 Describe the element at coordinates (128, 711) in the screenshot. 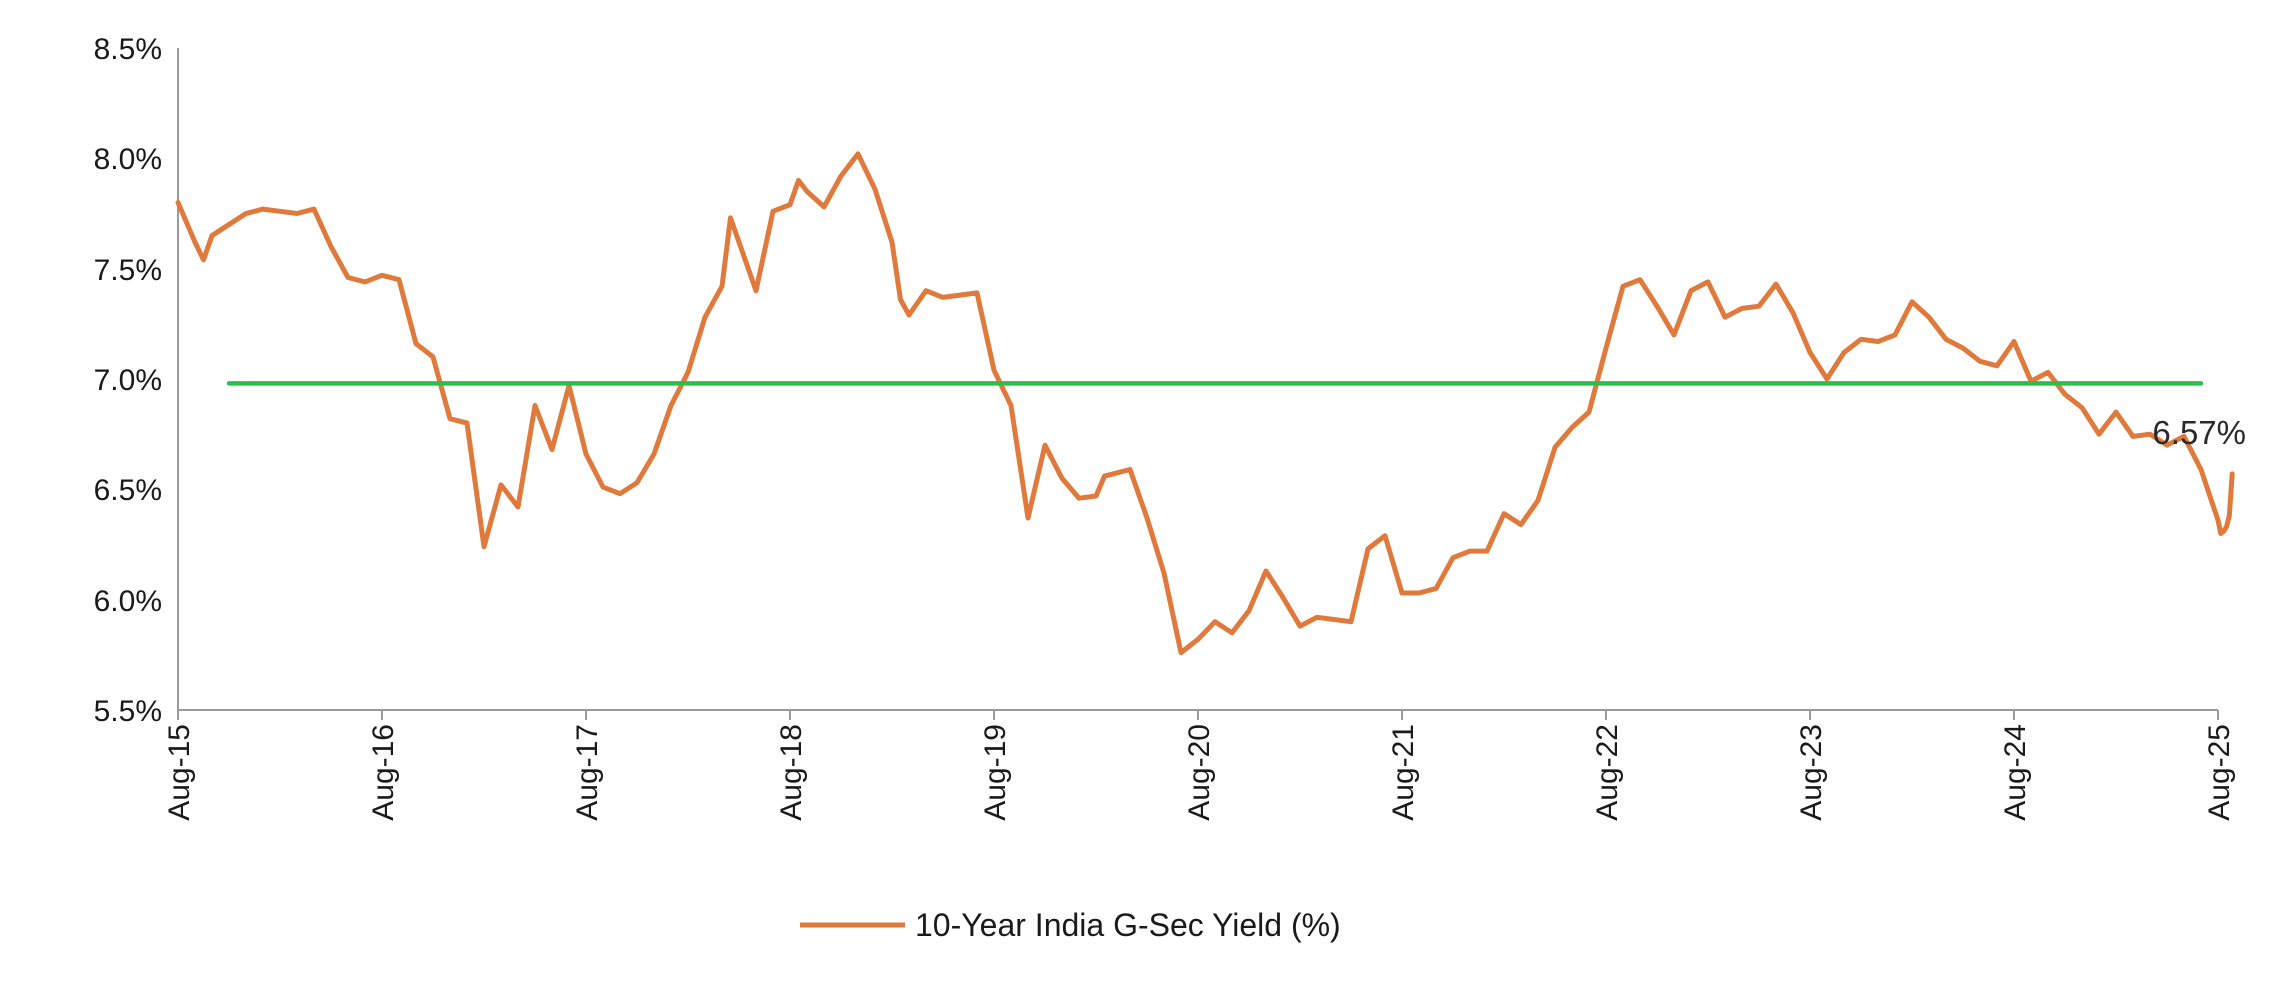

I see `y-tick-label: 5.5%` at that location.